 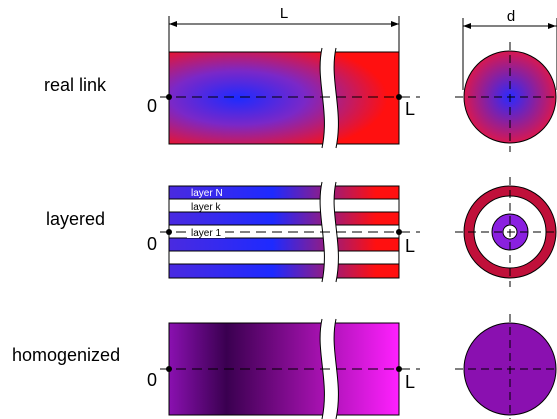 What do you see at coordinates (206, 207) in the screenshot?
I see `layer-k-label: layer k` at bounding box center [206, 207].